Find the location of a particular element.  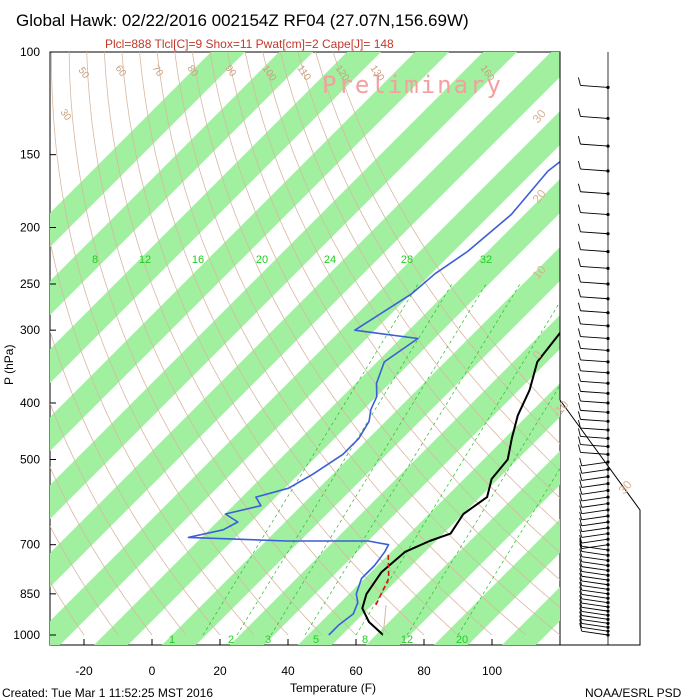

mixing-ratio-label: 28 is located at coordinates (407, 260).